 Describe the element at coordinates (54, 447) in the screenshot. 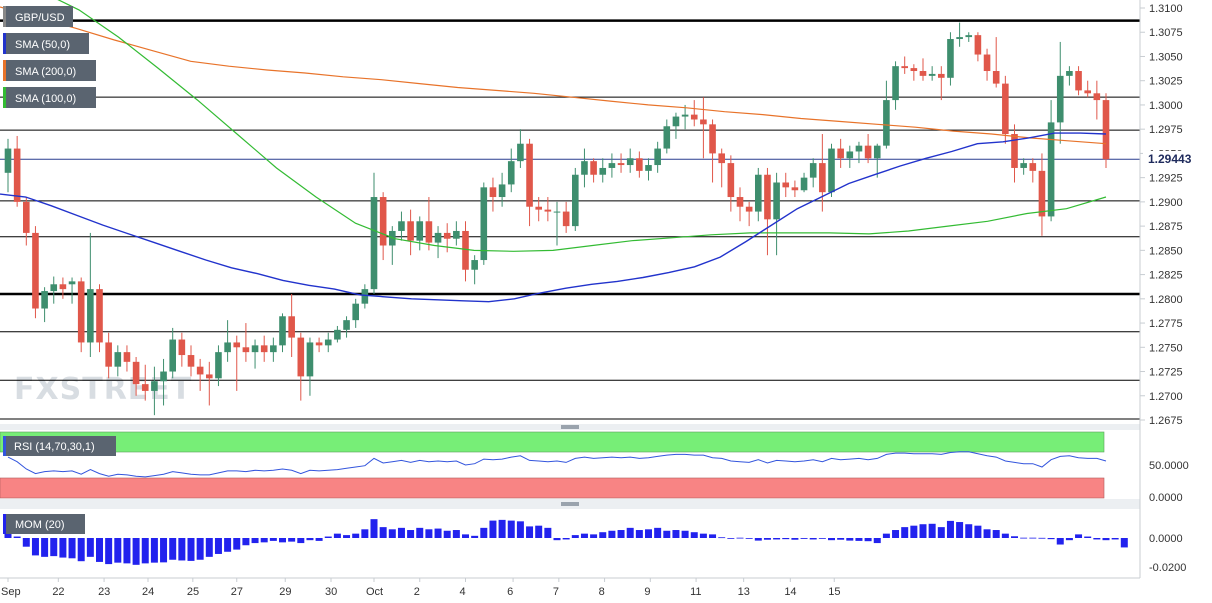

I see `rsi-legend-label: RSI (14,70,30,1)` at that location.